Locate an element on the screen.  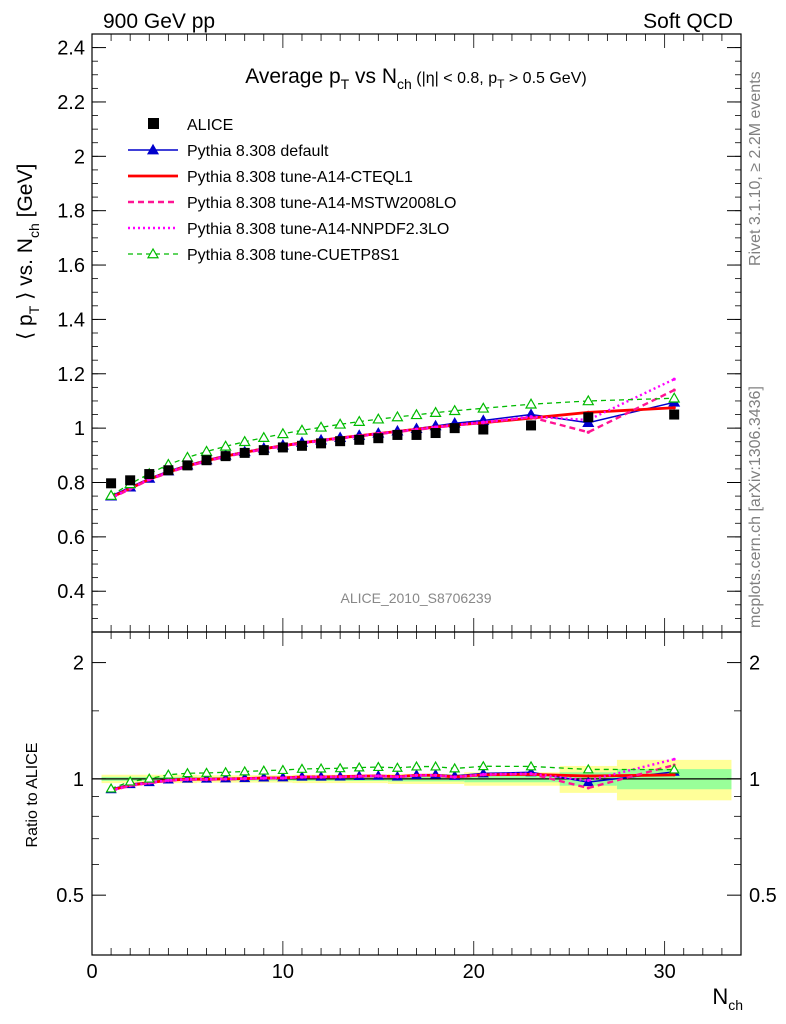
main-y-tick-label: 1 is located at coordinates (79, 429).